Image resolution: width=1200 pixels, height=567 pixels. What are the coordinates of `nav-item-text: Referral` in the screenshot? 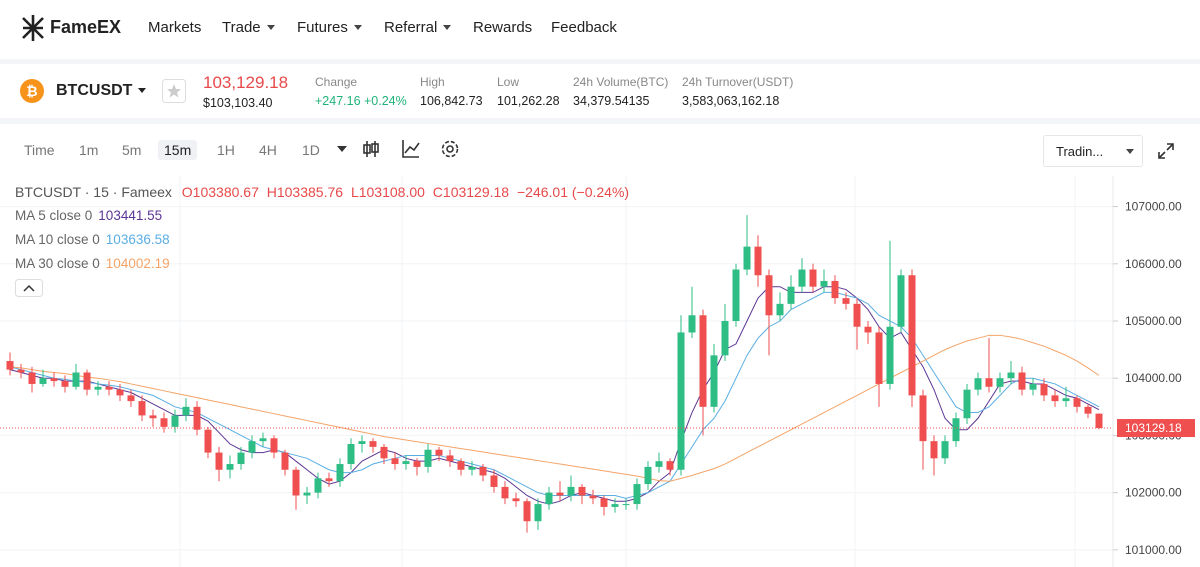 It's located at (411, 27).